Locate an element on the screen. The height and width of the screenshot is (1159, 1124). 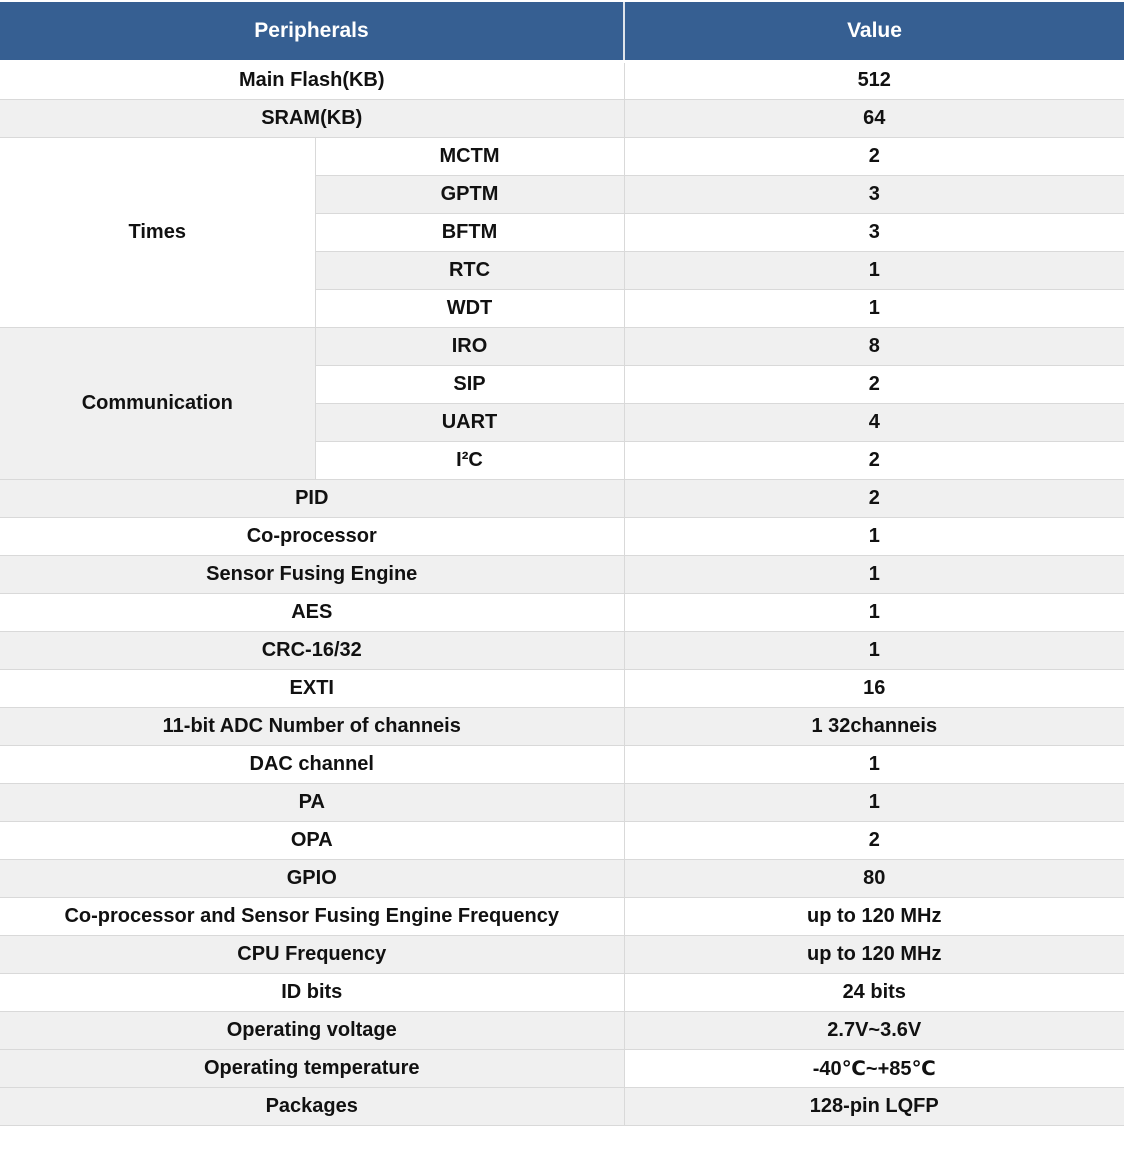
row-label: Co-processor is located at coordinates (312, 536).